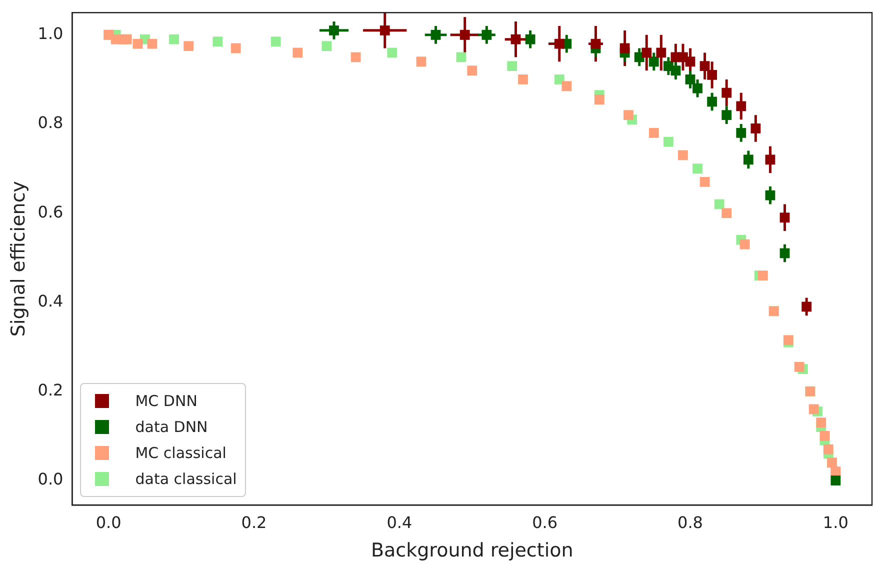  I want to click on x-tick-label: 0.4, so click(399, 522).